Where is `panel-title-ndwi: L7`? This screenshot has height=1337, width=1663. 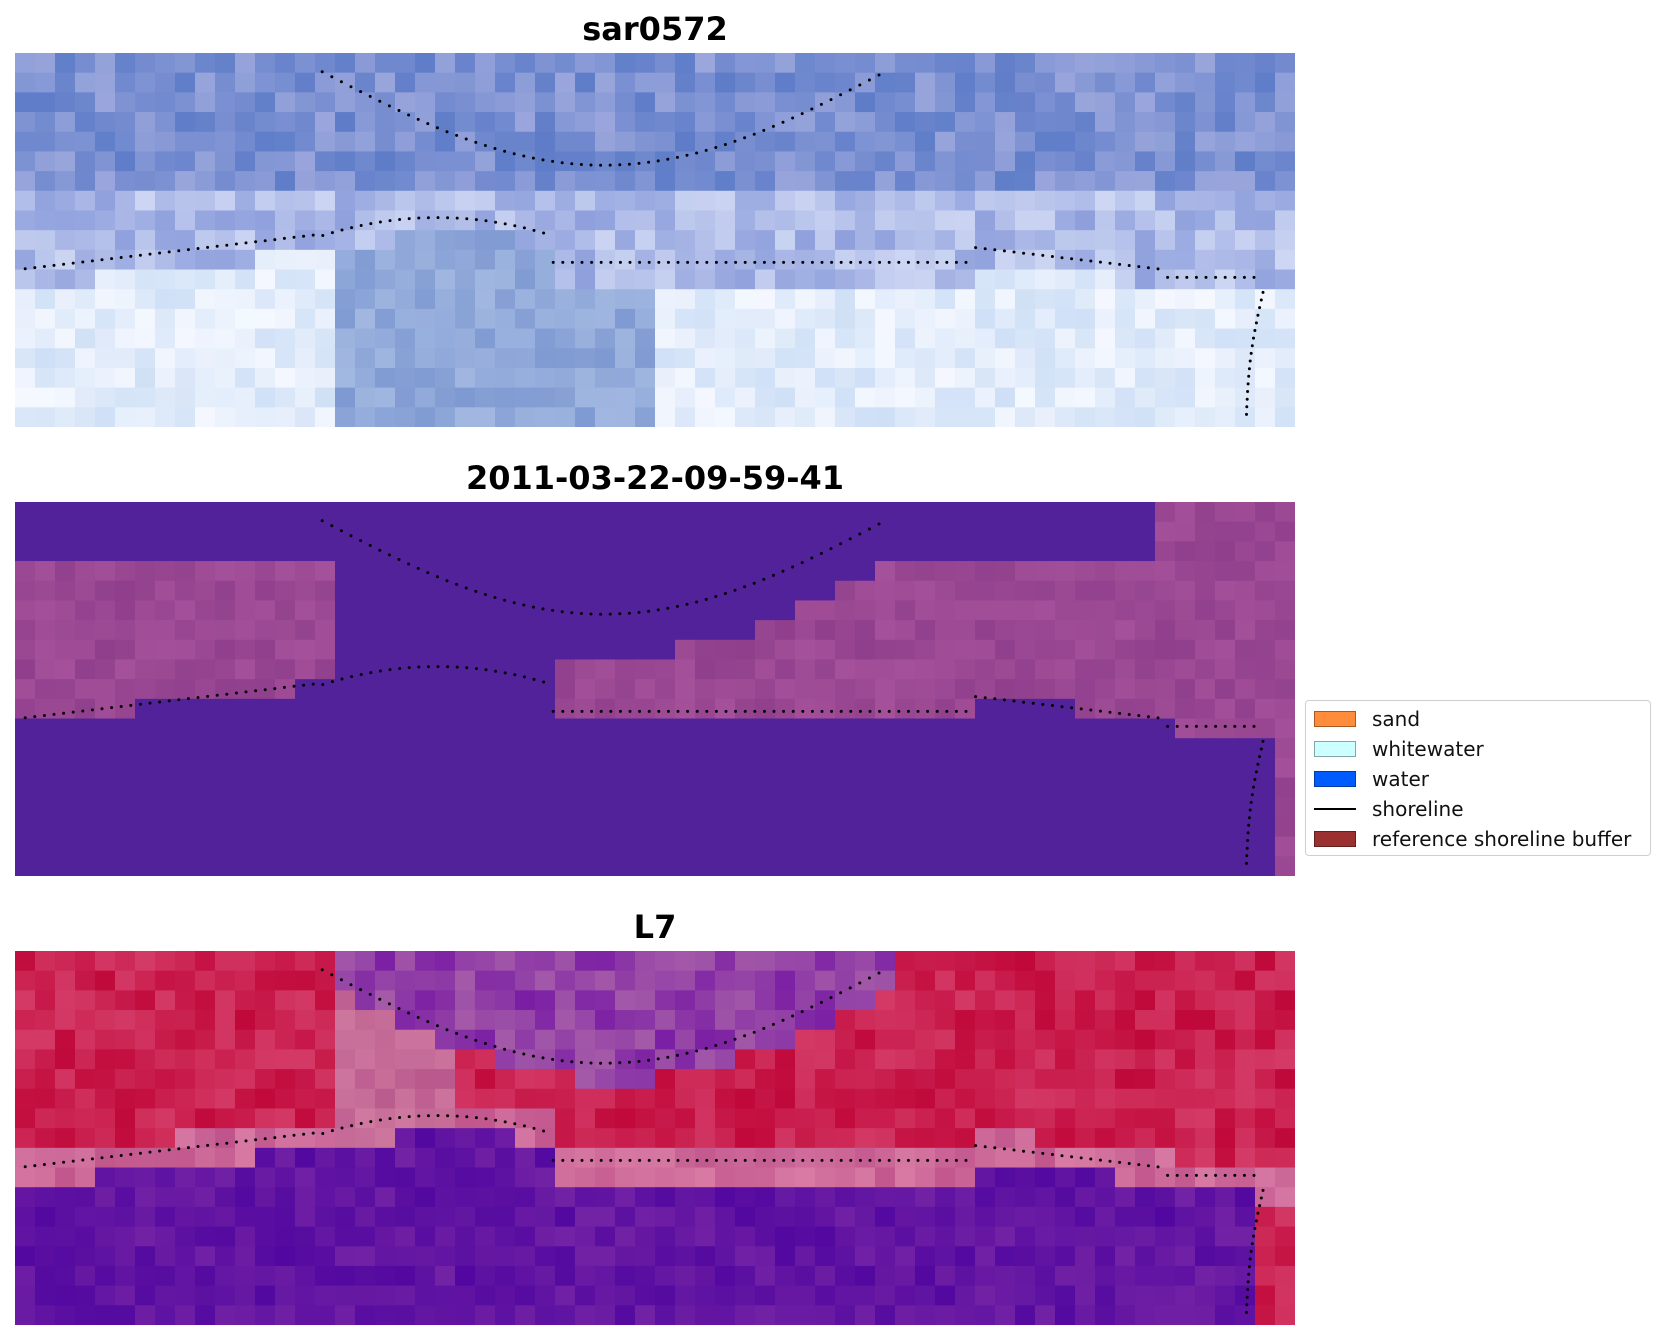
panel-title-ndwi: L7 is located at coordinates (655, 927).